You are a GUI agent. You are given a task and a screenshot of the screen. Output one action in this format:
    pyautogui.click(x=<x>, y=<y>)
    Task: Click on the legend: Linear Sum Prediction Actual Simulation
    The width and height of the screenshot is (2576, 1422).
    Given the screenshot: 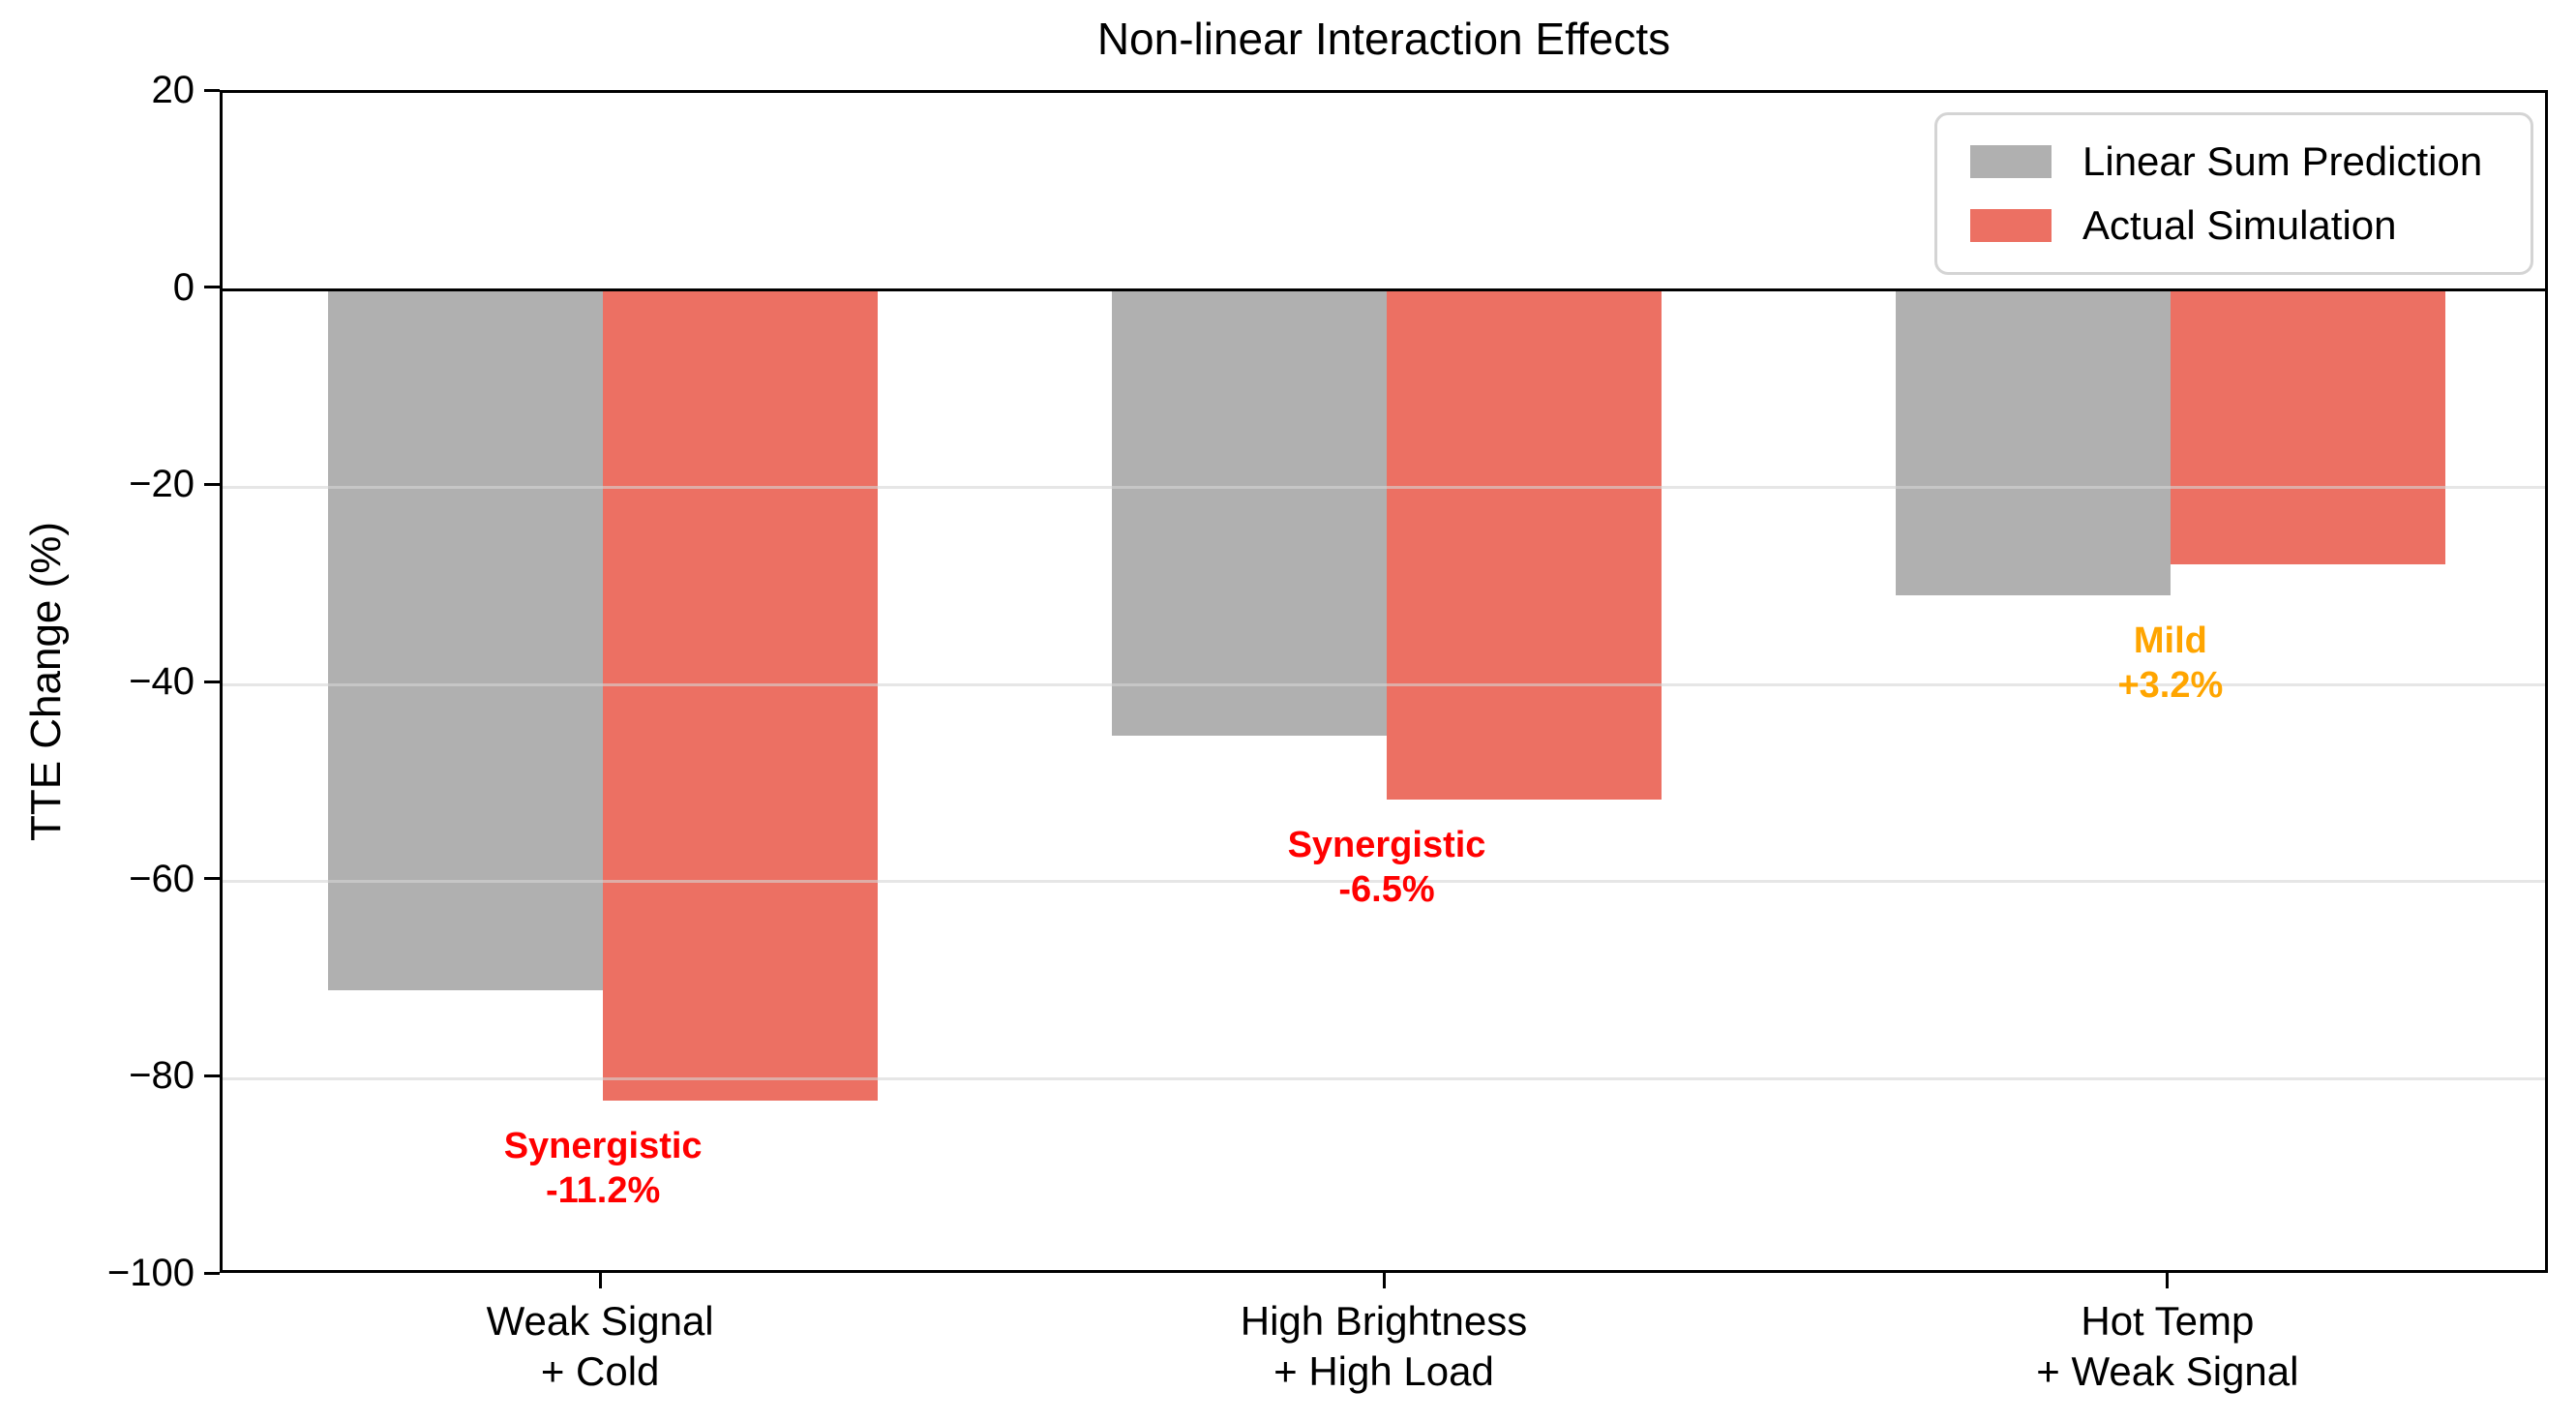 What is the action you would take?
    pyautogui.click(x=2233, y=193)
    